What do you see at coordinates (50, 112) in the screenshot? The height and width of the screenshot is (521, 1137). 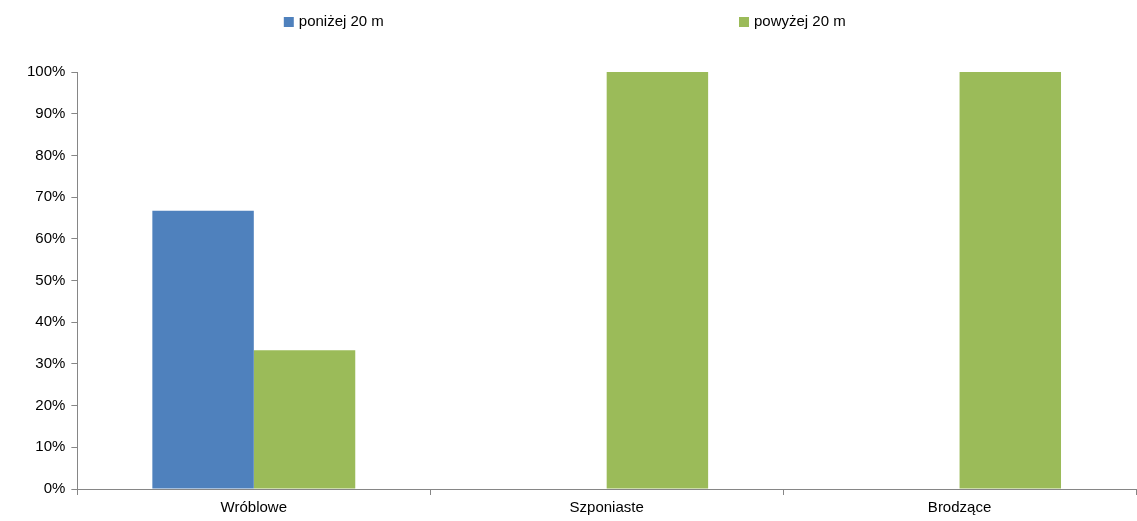 I see `y-tick-label: 90%` at bounding box center [50, 112].